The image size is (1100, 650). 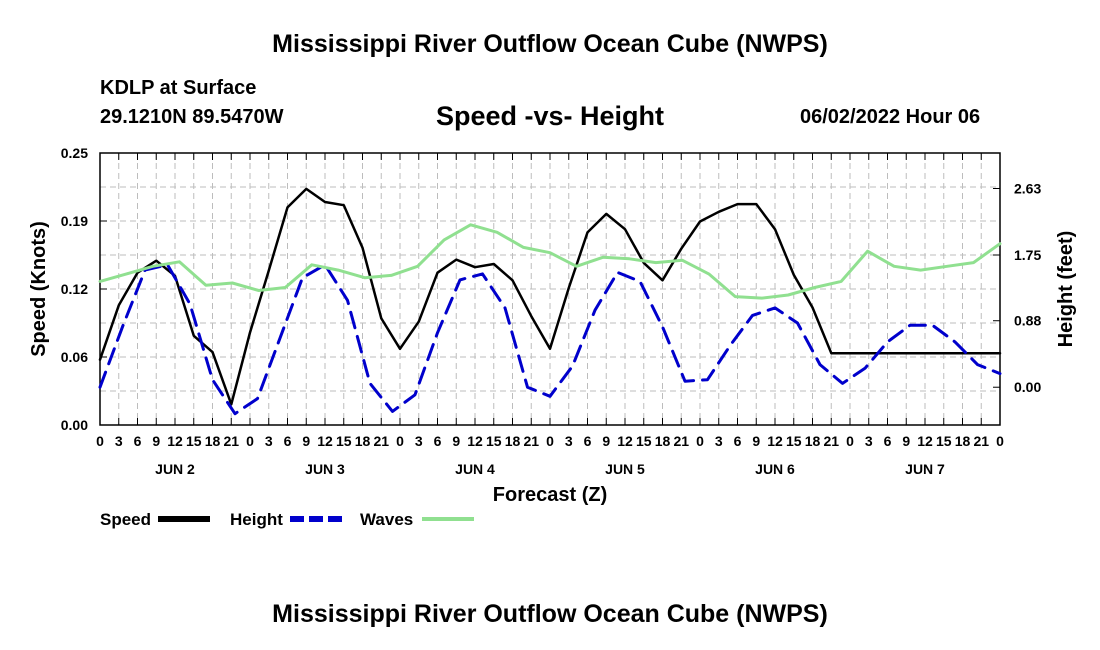 What do you see at coordinates (1027, 255) in the screenshot?
I see `y-tick-label-right: 1.75` at bounding box center [1027, 255].